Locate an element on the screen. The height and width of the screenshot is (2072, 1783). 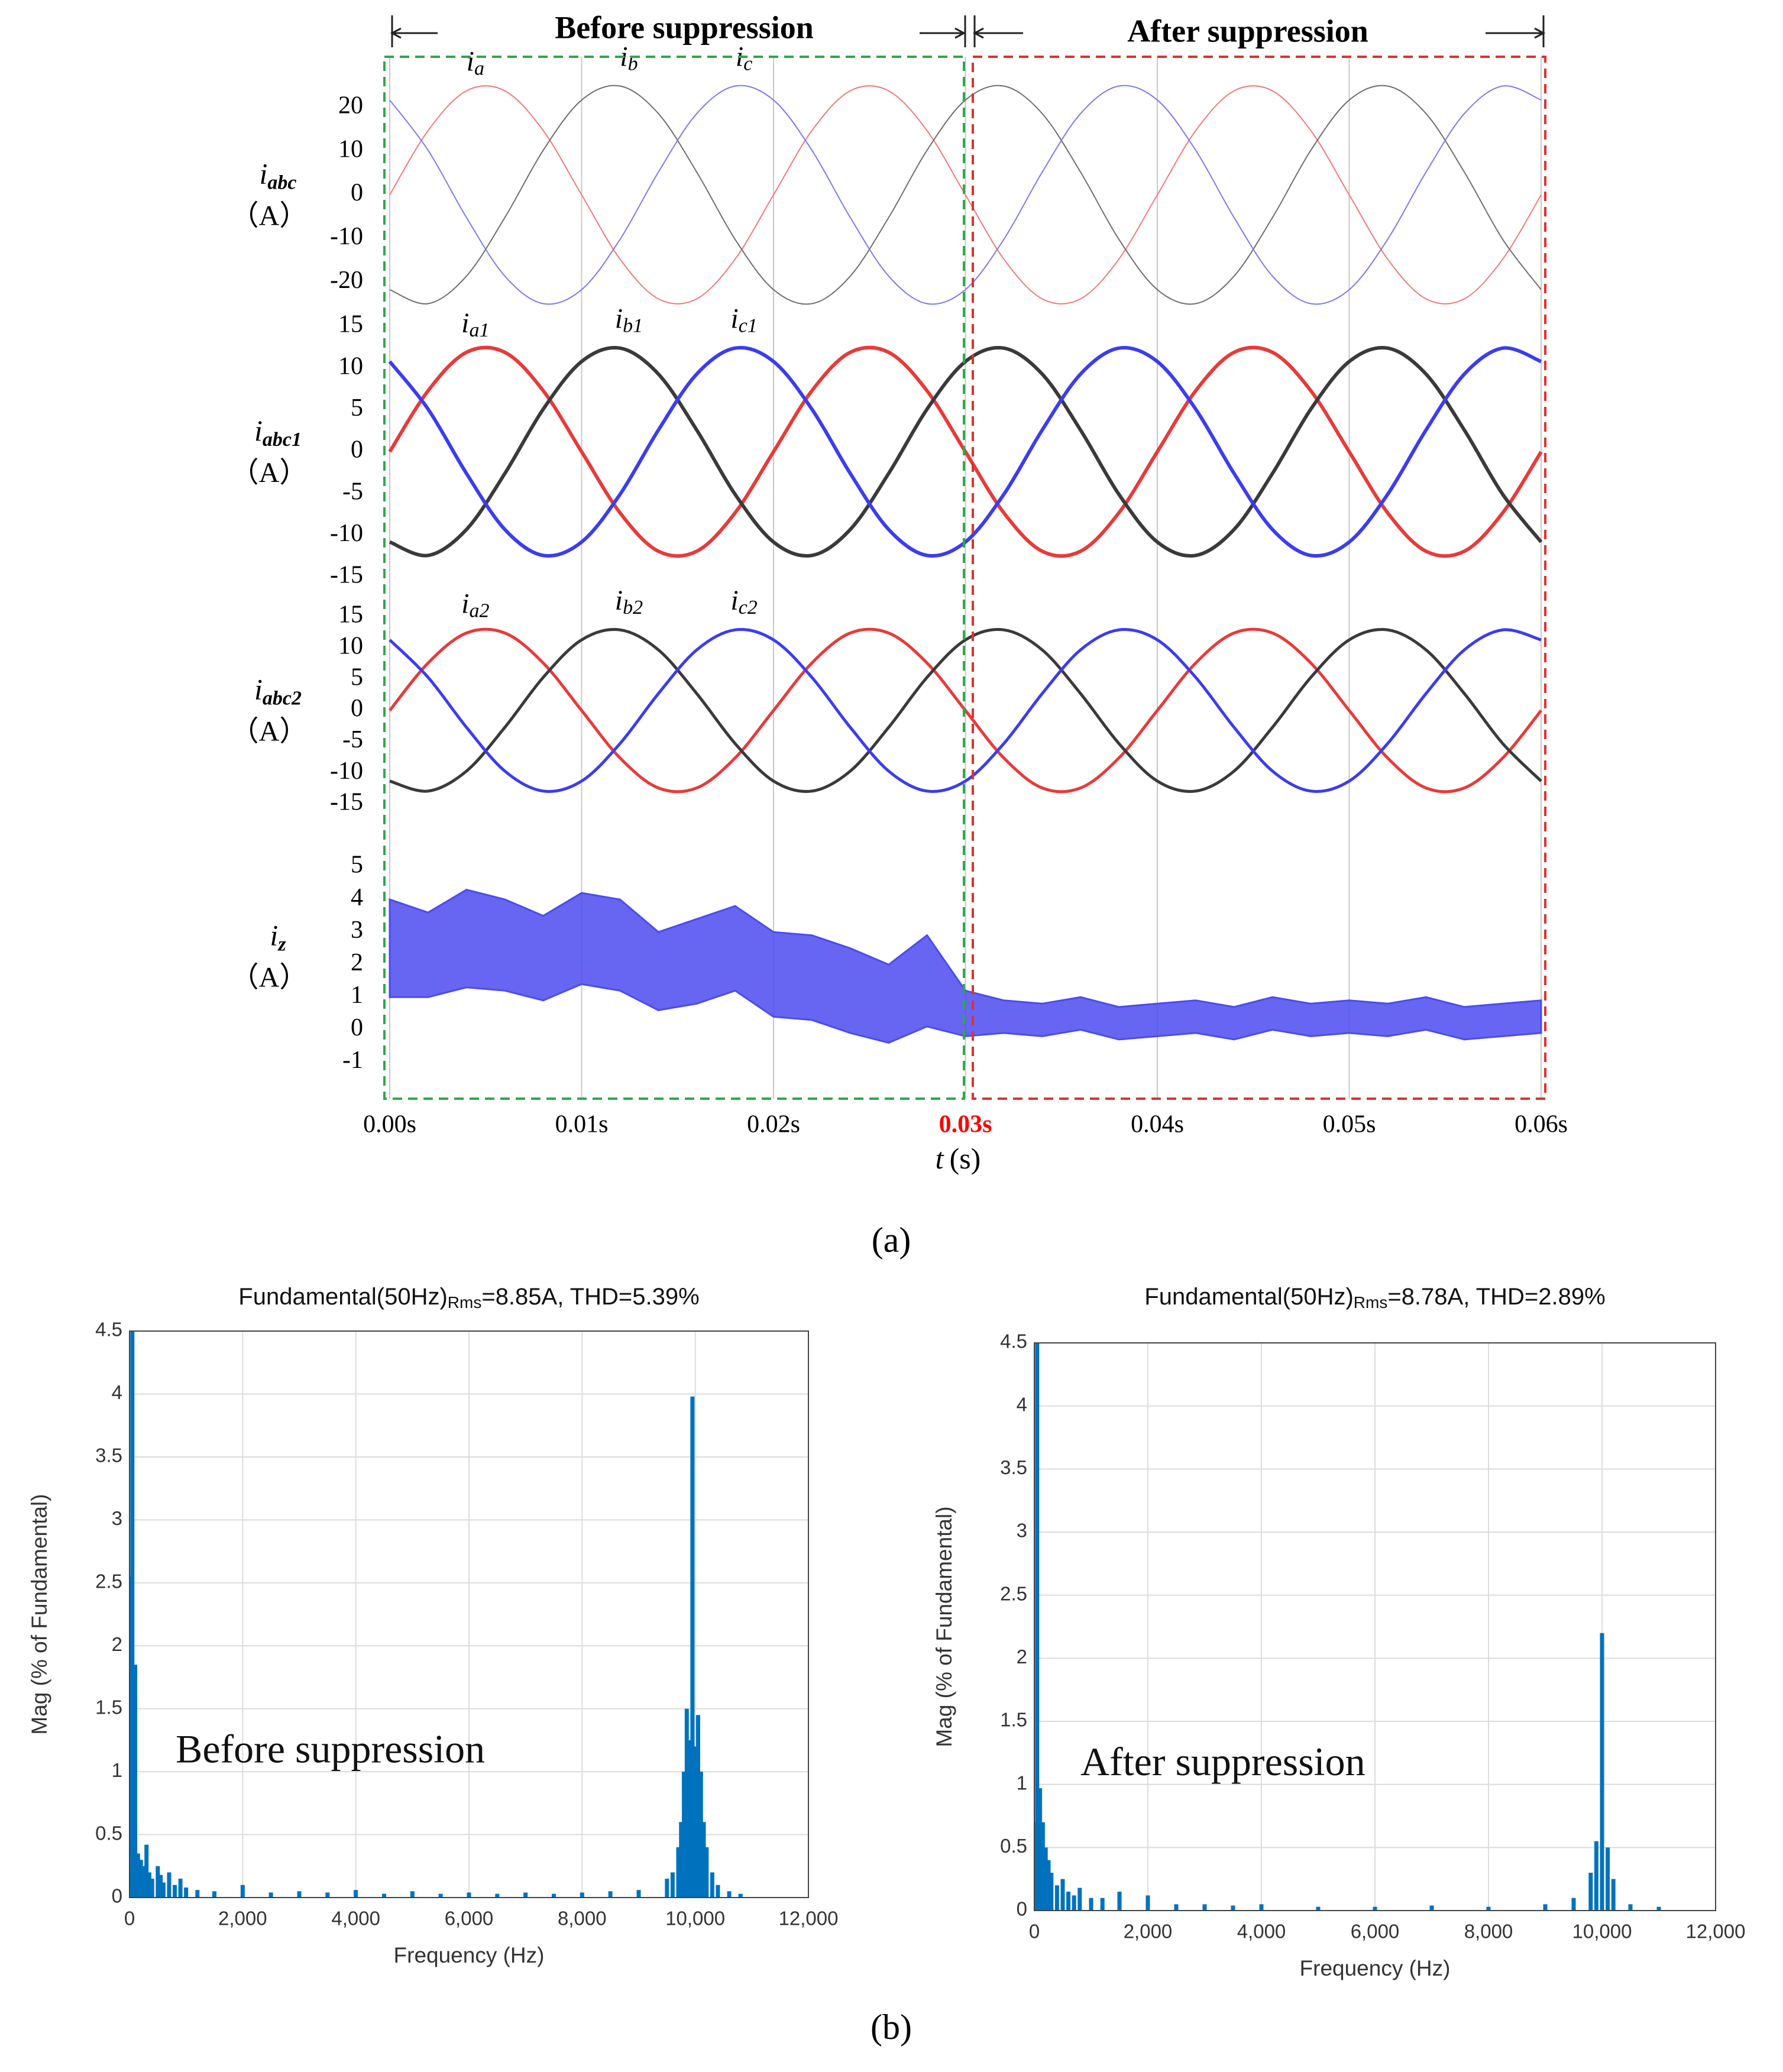
x-tick-label: 0.03s is located at coordinates (965, 1124).